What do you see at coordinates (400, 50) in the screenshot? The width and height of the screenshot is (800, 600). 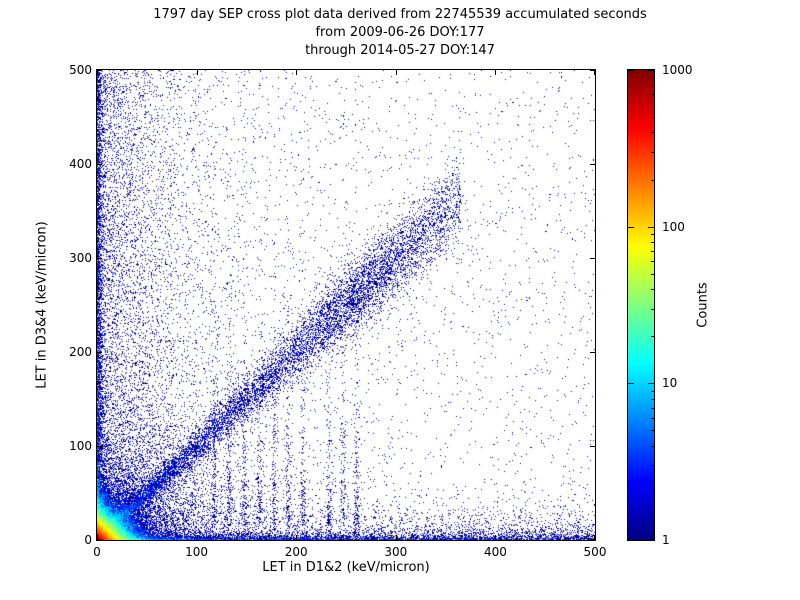 I see `chart-title-line3: through 2014-05-27 DOY:147` at bounding box center [400, 50].